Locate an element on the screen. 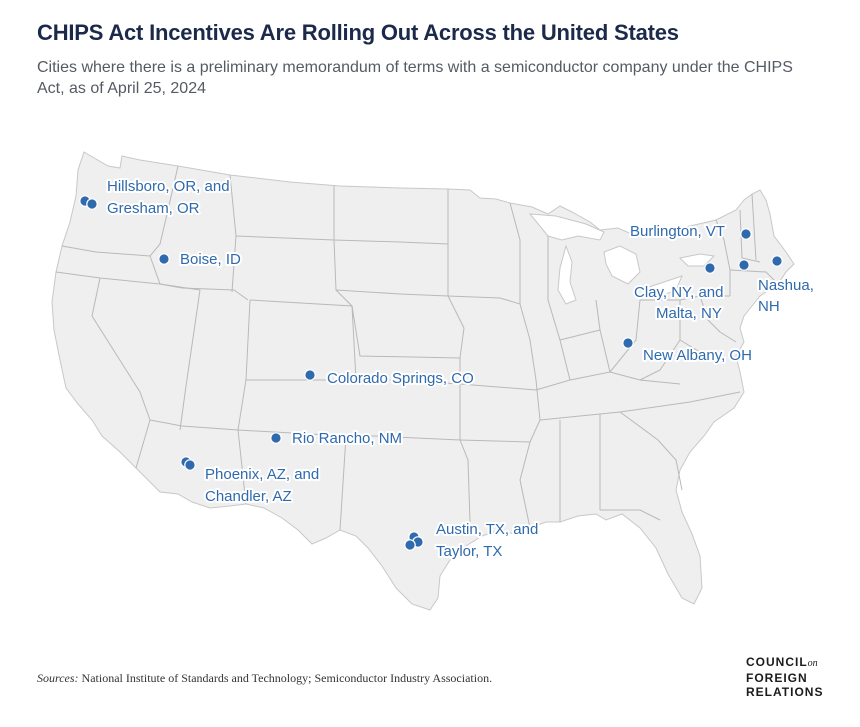  marker-new-albany is located at coordinates (628, 343).